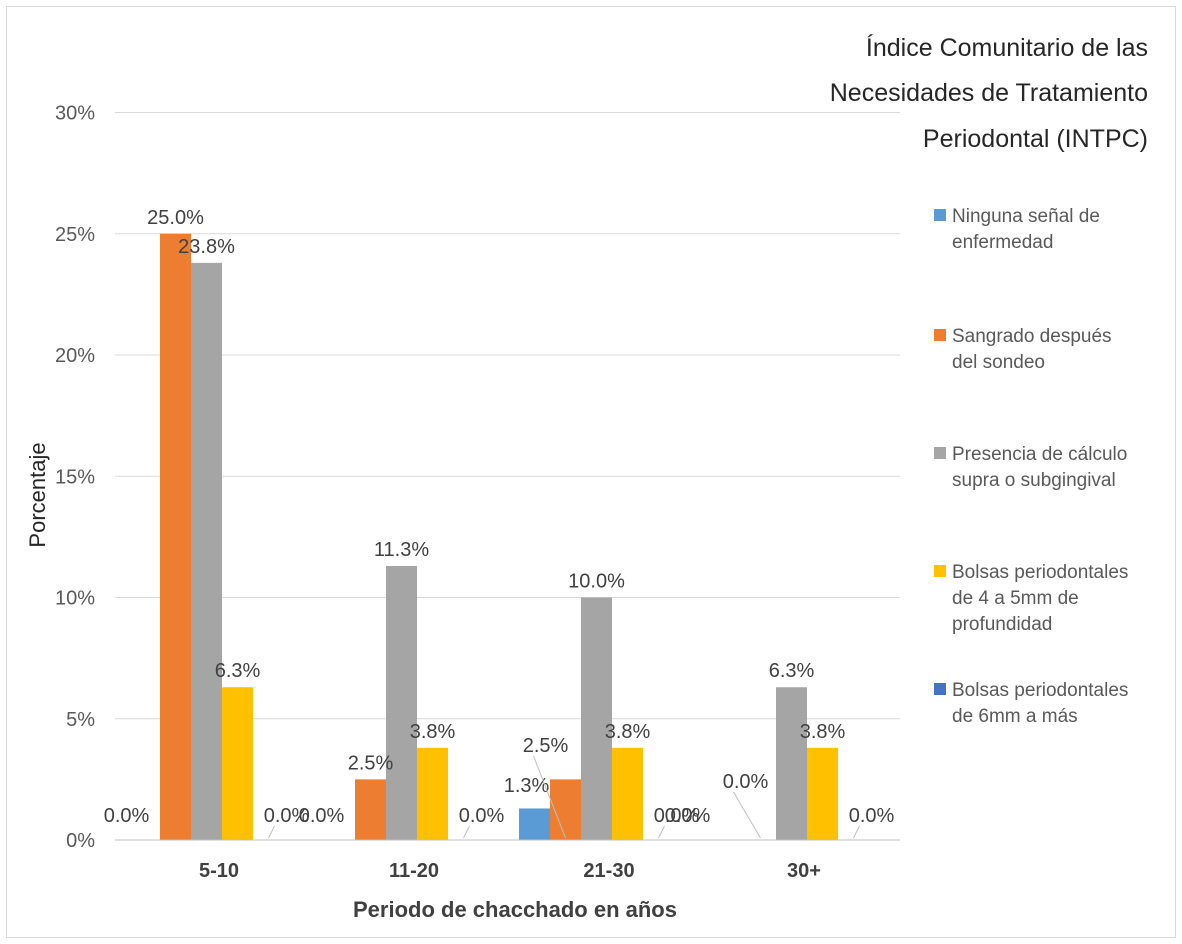 This screenshot has width=1182, height=944. Describe the element at coordinates (414, 871) in the screenshot. I see `x-category-label: 11-20` at that location.